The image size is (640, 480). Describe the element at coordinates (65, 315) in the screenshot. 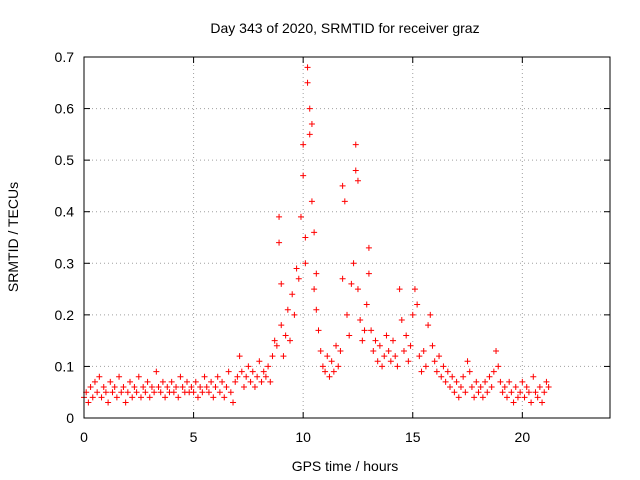

I see `y-tick-label: 0.2` at that location.